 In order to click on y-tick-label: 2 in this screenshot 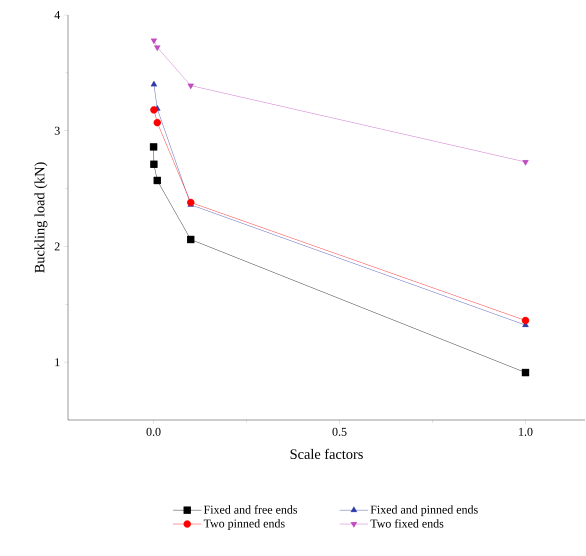, I will do `click(57, 246)`.